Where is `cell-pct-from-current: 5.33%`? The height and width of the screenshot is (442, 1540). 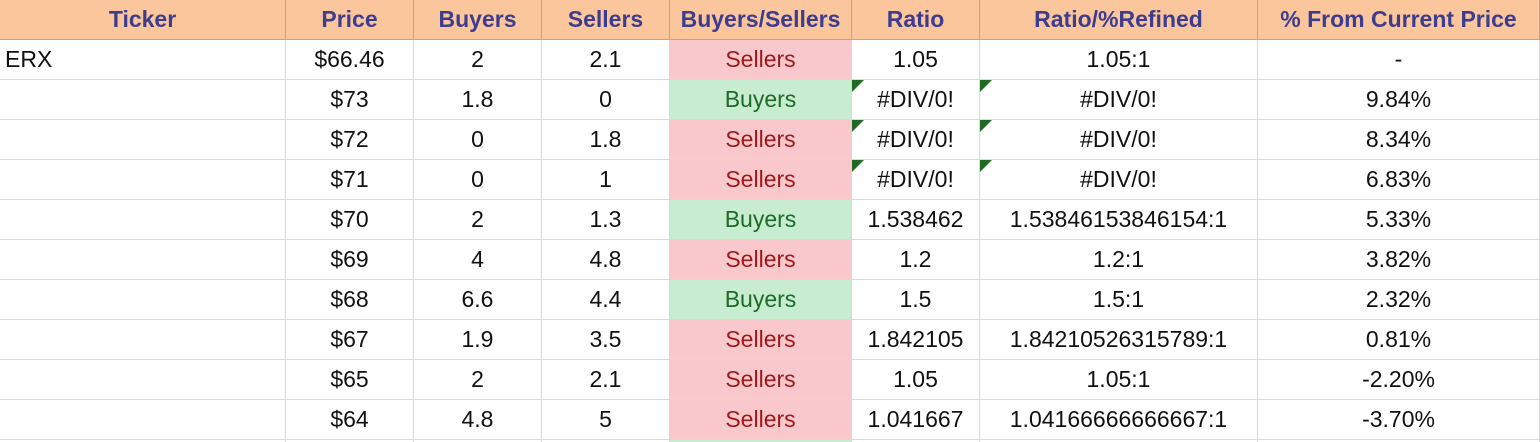
cell-pct-from-current: 5.33% is located at coordinates (1399, 220).